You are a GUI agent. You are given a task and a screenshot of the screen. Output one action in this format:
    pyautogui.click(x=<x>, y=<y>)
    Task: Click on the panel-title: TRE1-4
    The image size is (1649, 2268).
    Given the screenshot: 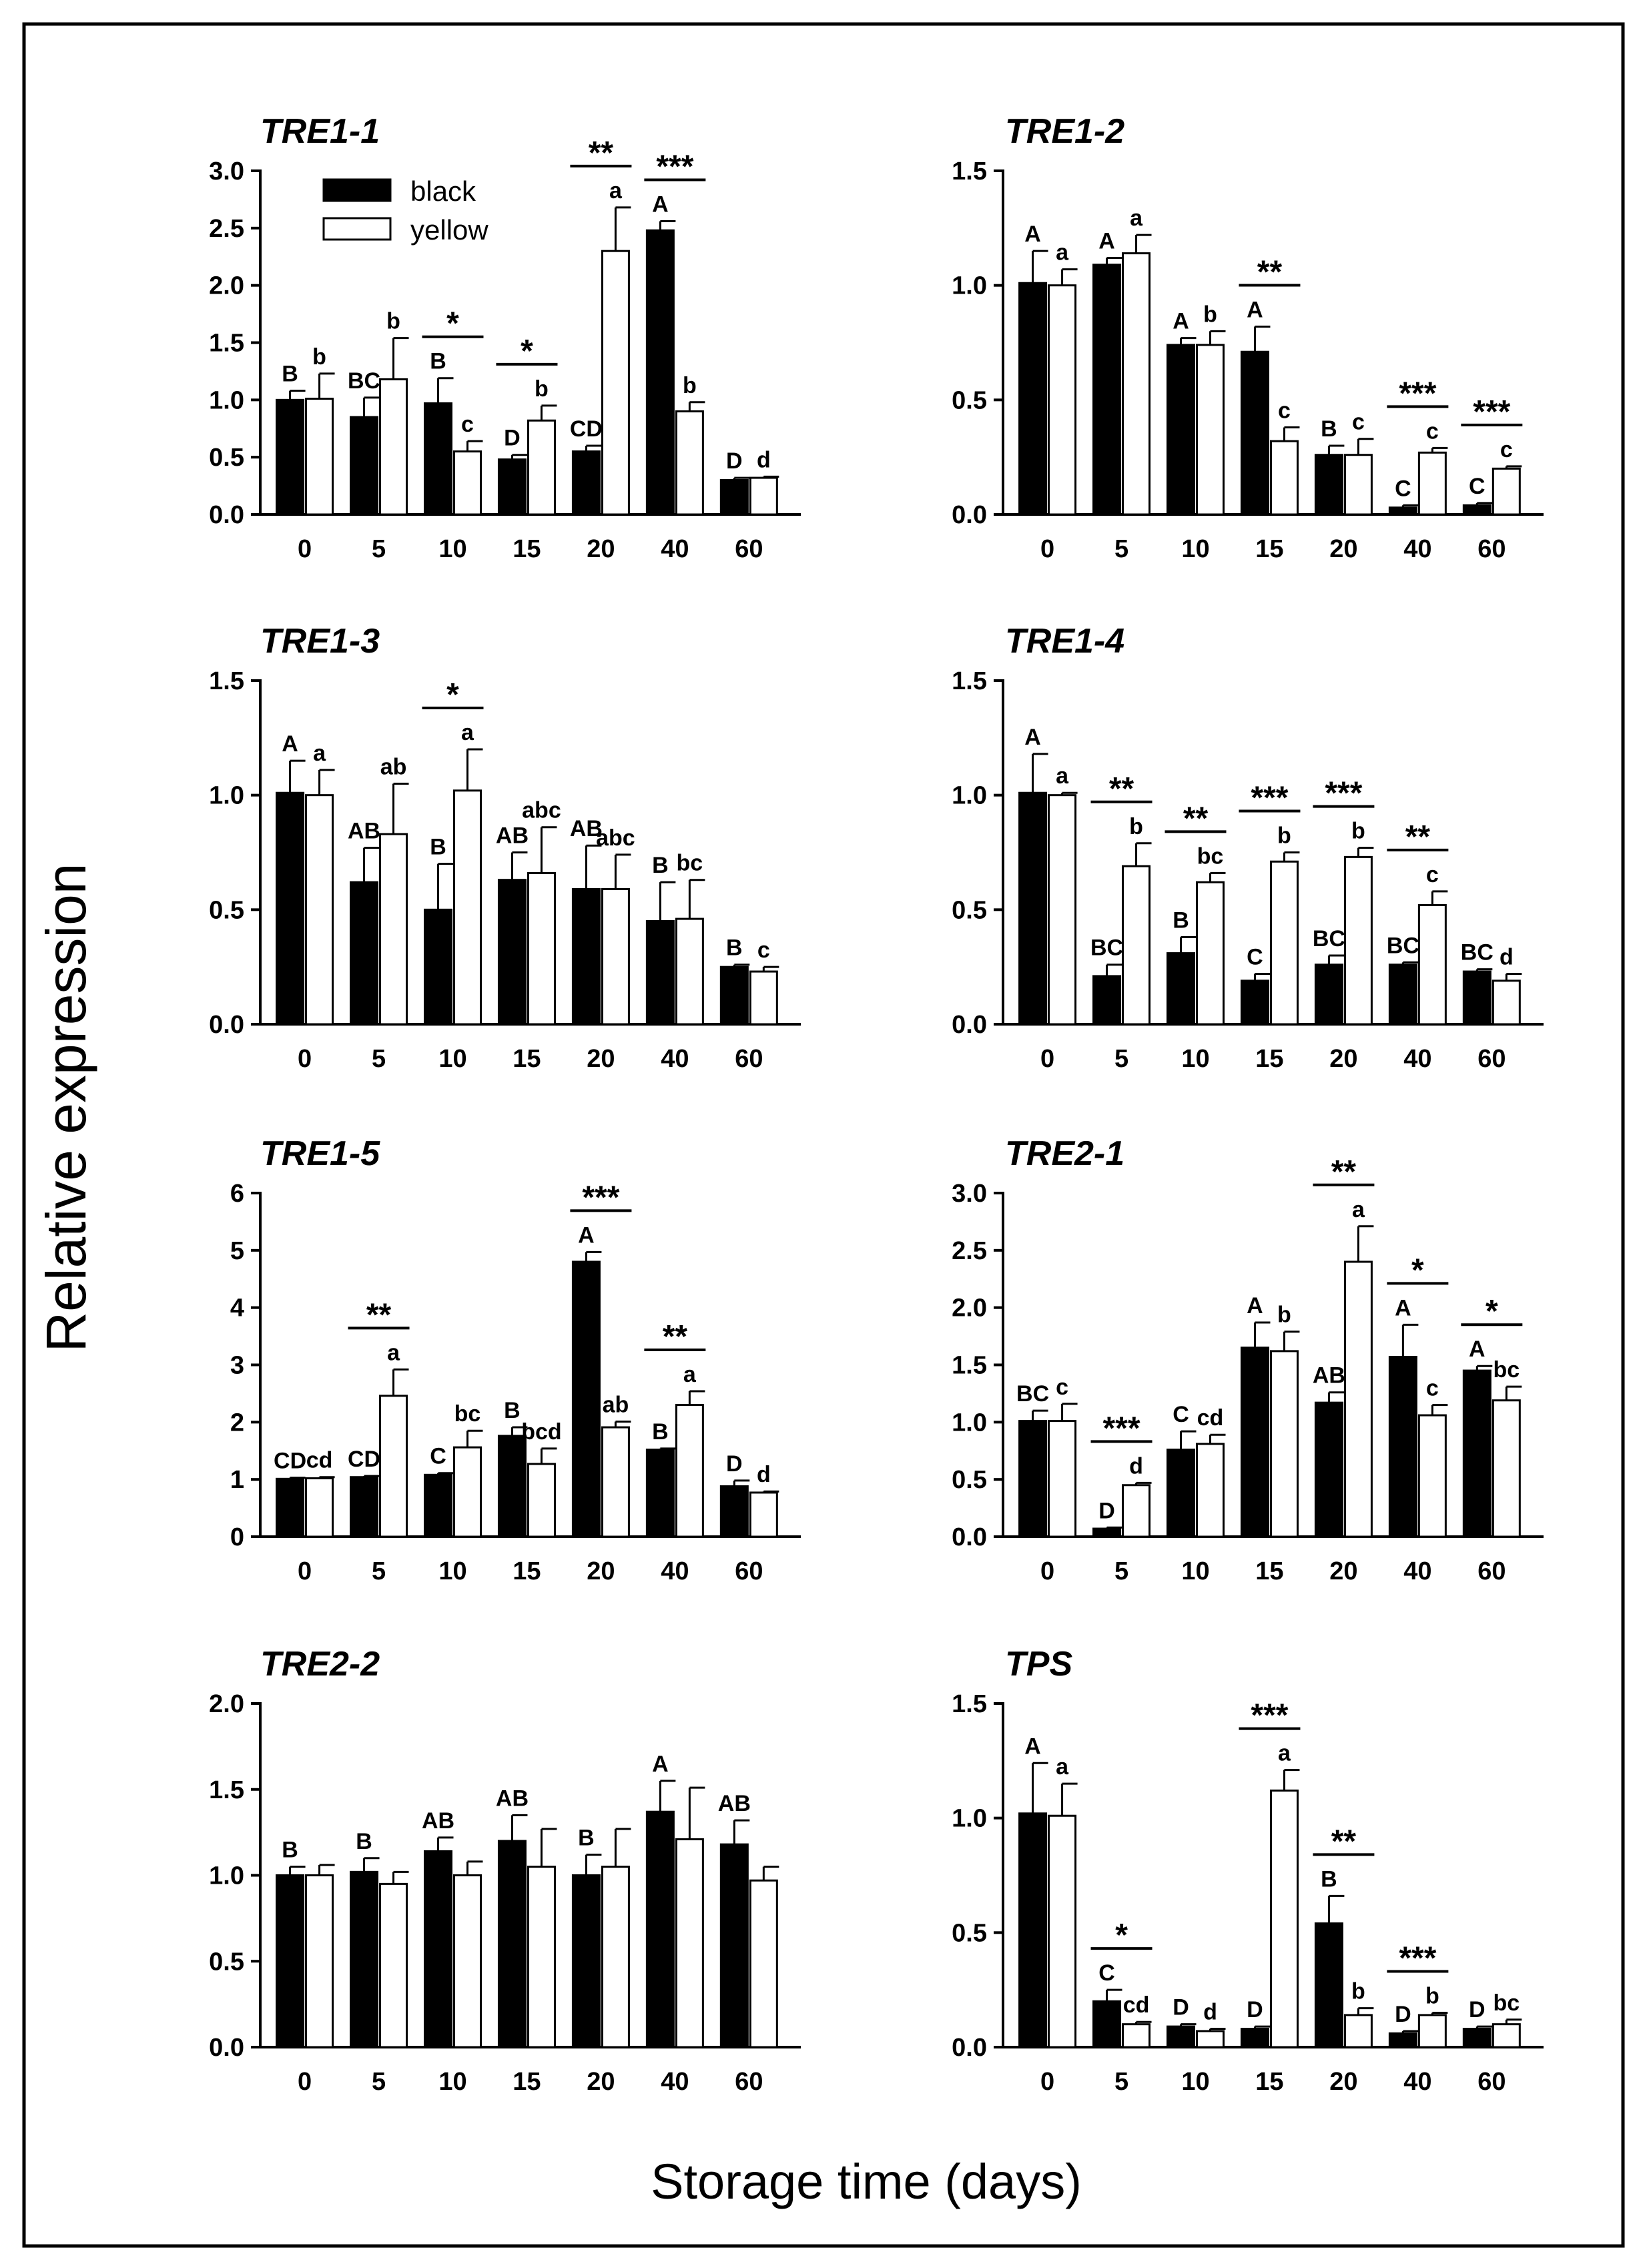 What is the action you would take?
    pyautogui.click(x=1064, y=641)
    